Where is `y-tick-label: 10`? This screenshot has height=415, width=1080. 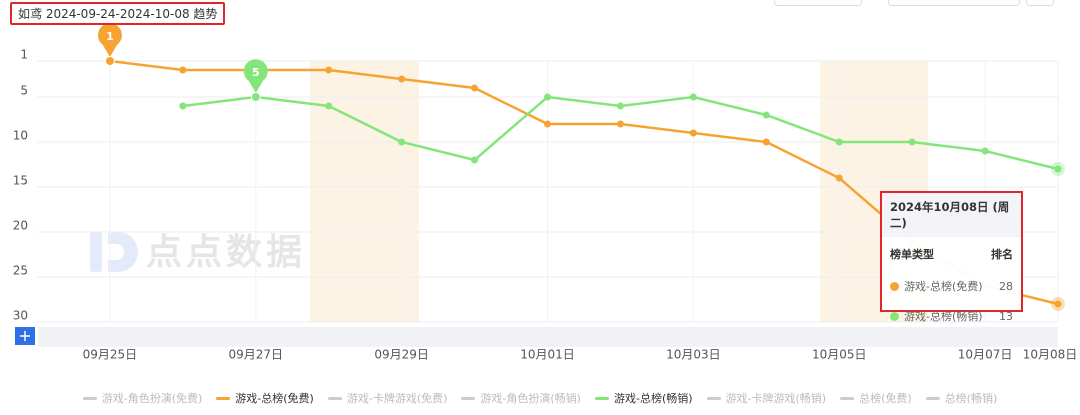 y-tick-label: 10 is located at coordinates (20, 136).